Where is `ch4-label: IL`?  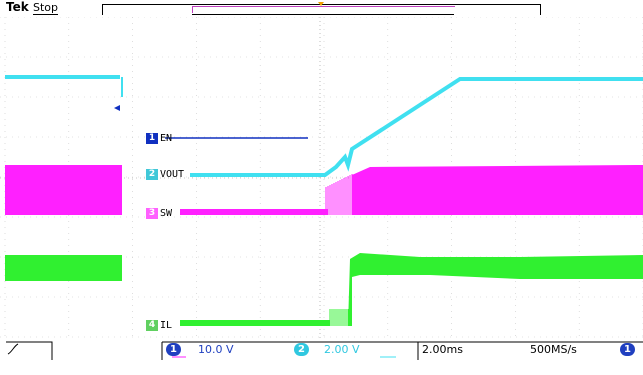
ch4-label: IL is located at coordinates (166, 325).